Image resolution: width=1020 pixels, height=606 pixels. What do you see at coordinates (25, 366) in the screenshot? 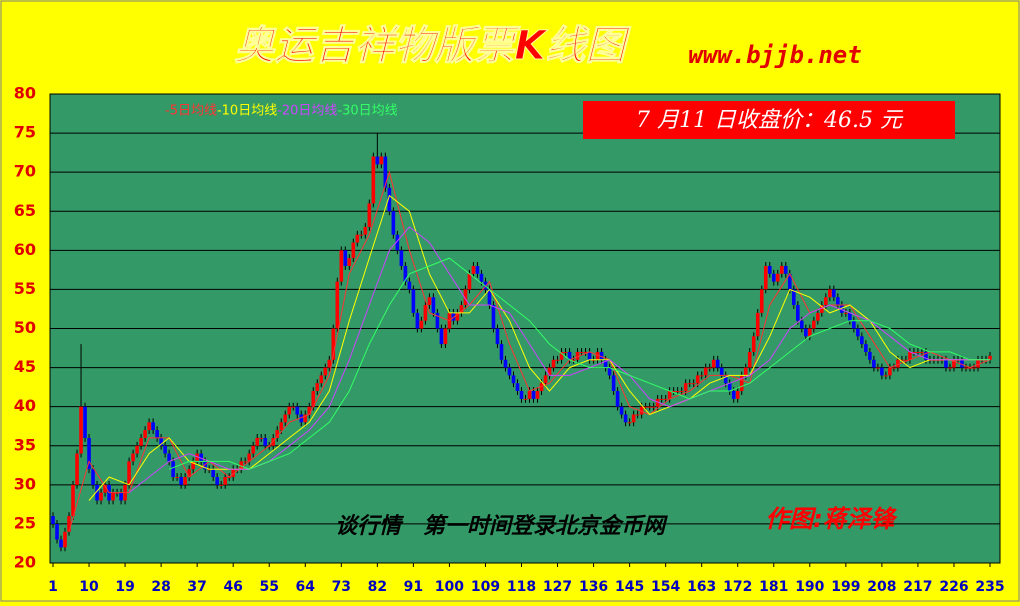
I see `y-tick-label: 45` at bounding box center [25, 366].